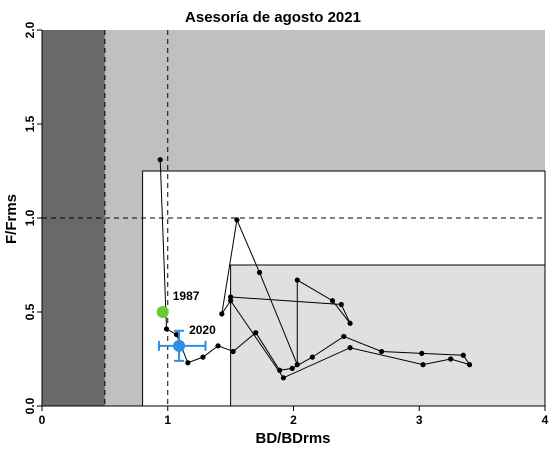 The width and height of the screenshot is (550, 450). What do you see at coordinates (162, 312) in the screenshot?
I see `highlight-point-1987` at bounding box center [162, 312].